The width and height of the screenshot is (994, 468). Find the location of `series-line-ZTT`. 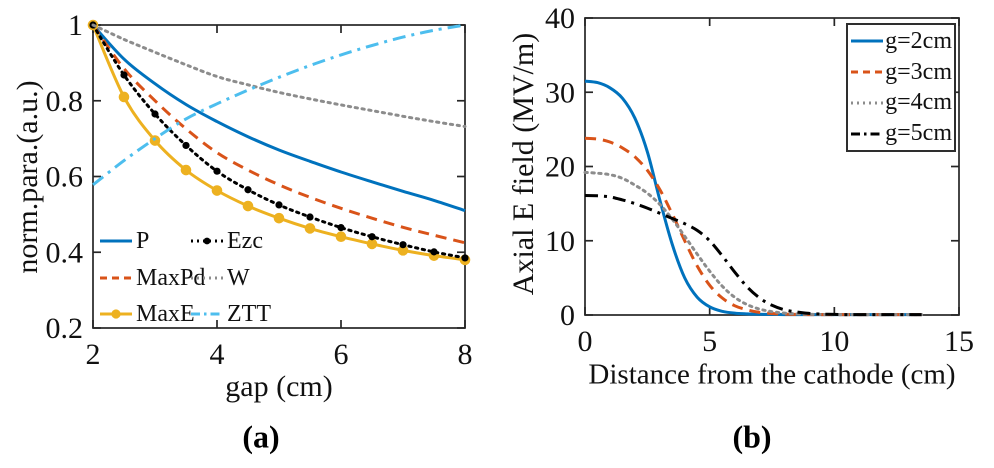

series-line-ZTT is located at coordinates (279, 104).